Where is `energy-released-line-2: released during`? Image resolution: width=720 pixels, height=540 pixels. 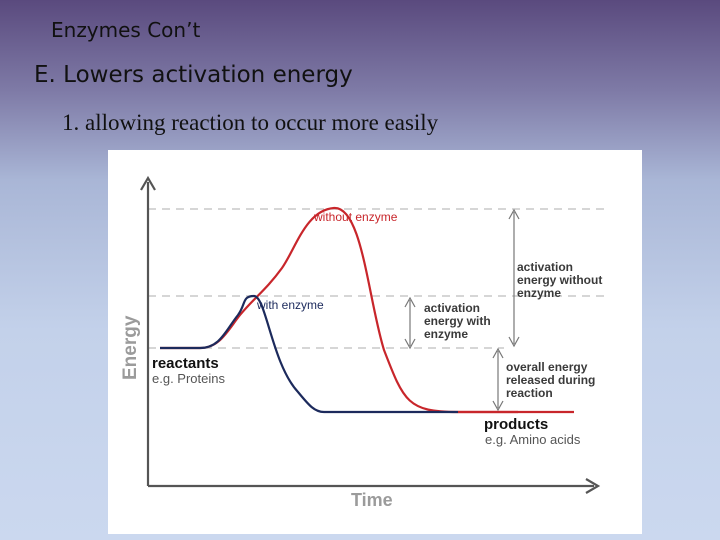
energy-released-line-2: released during is located at coordinates (550, 380).